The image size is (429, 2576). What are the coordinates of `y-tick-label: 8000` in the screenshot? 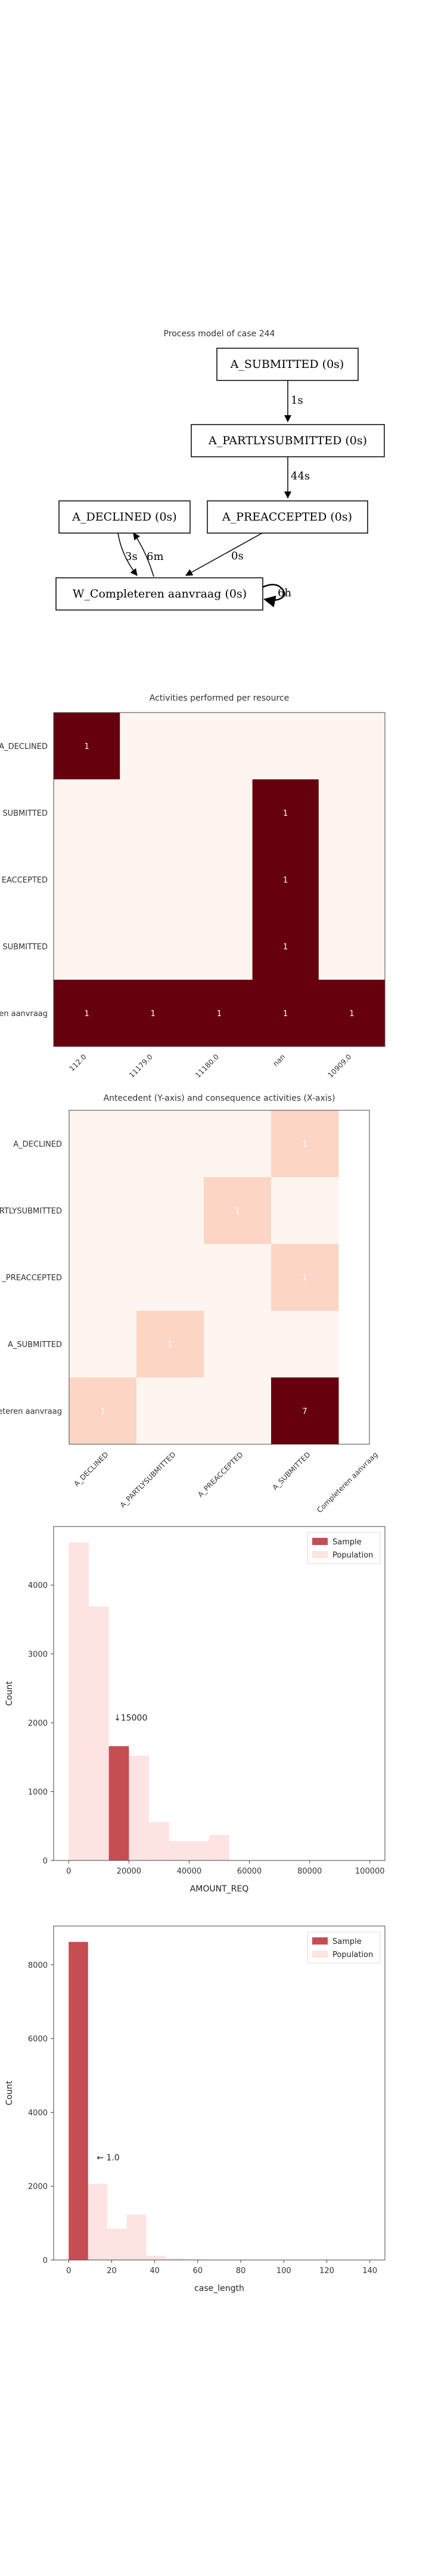 It's located at (38, 1965).